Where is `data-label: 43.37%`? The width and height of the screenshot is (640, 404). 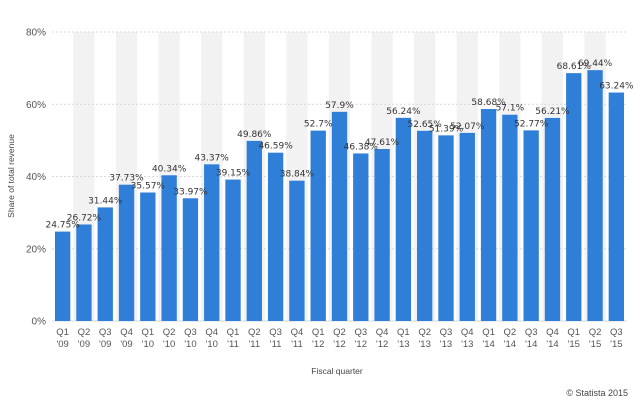 data-label: 43.37% is located at coordinates (212, 158).